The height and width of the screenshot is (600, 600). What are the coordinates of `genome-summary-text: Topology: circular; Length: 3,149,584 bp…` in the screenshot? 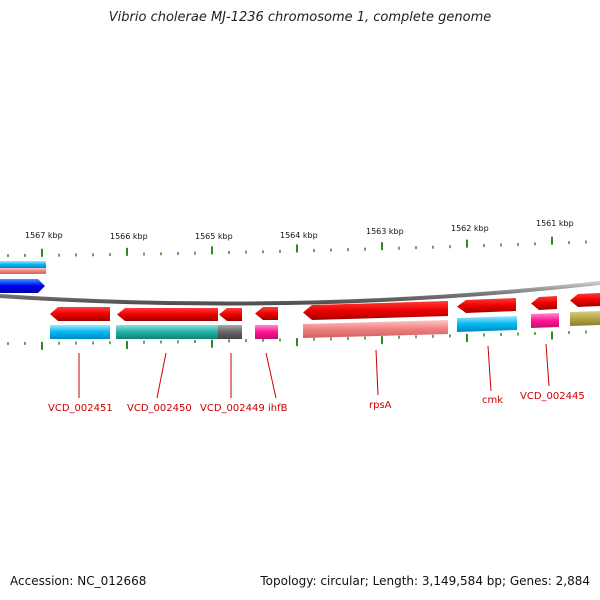 It's located at (425, 581).